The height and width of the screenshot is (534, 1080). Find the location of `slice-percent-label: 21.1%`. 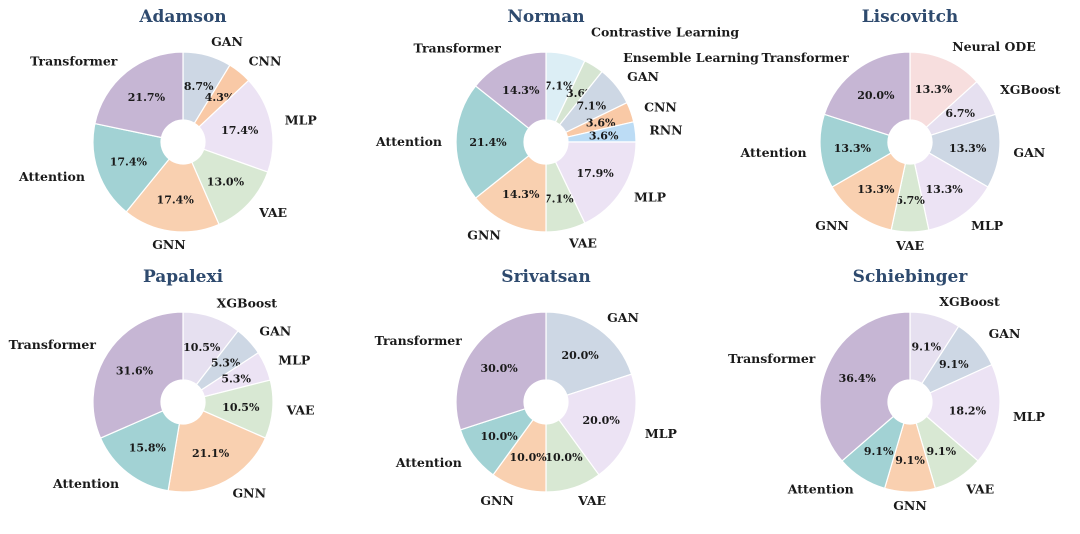

slice-percent-label: 21.1% is located at coordinates (211, 453).